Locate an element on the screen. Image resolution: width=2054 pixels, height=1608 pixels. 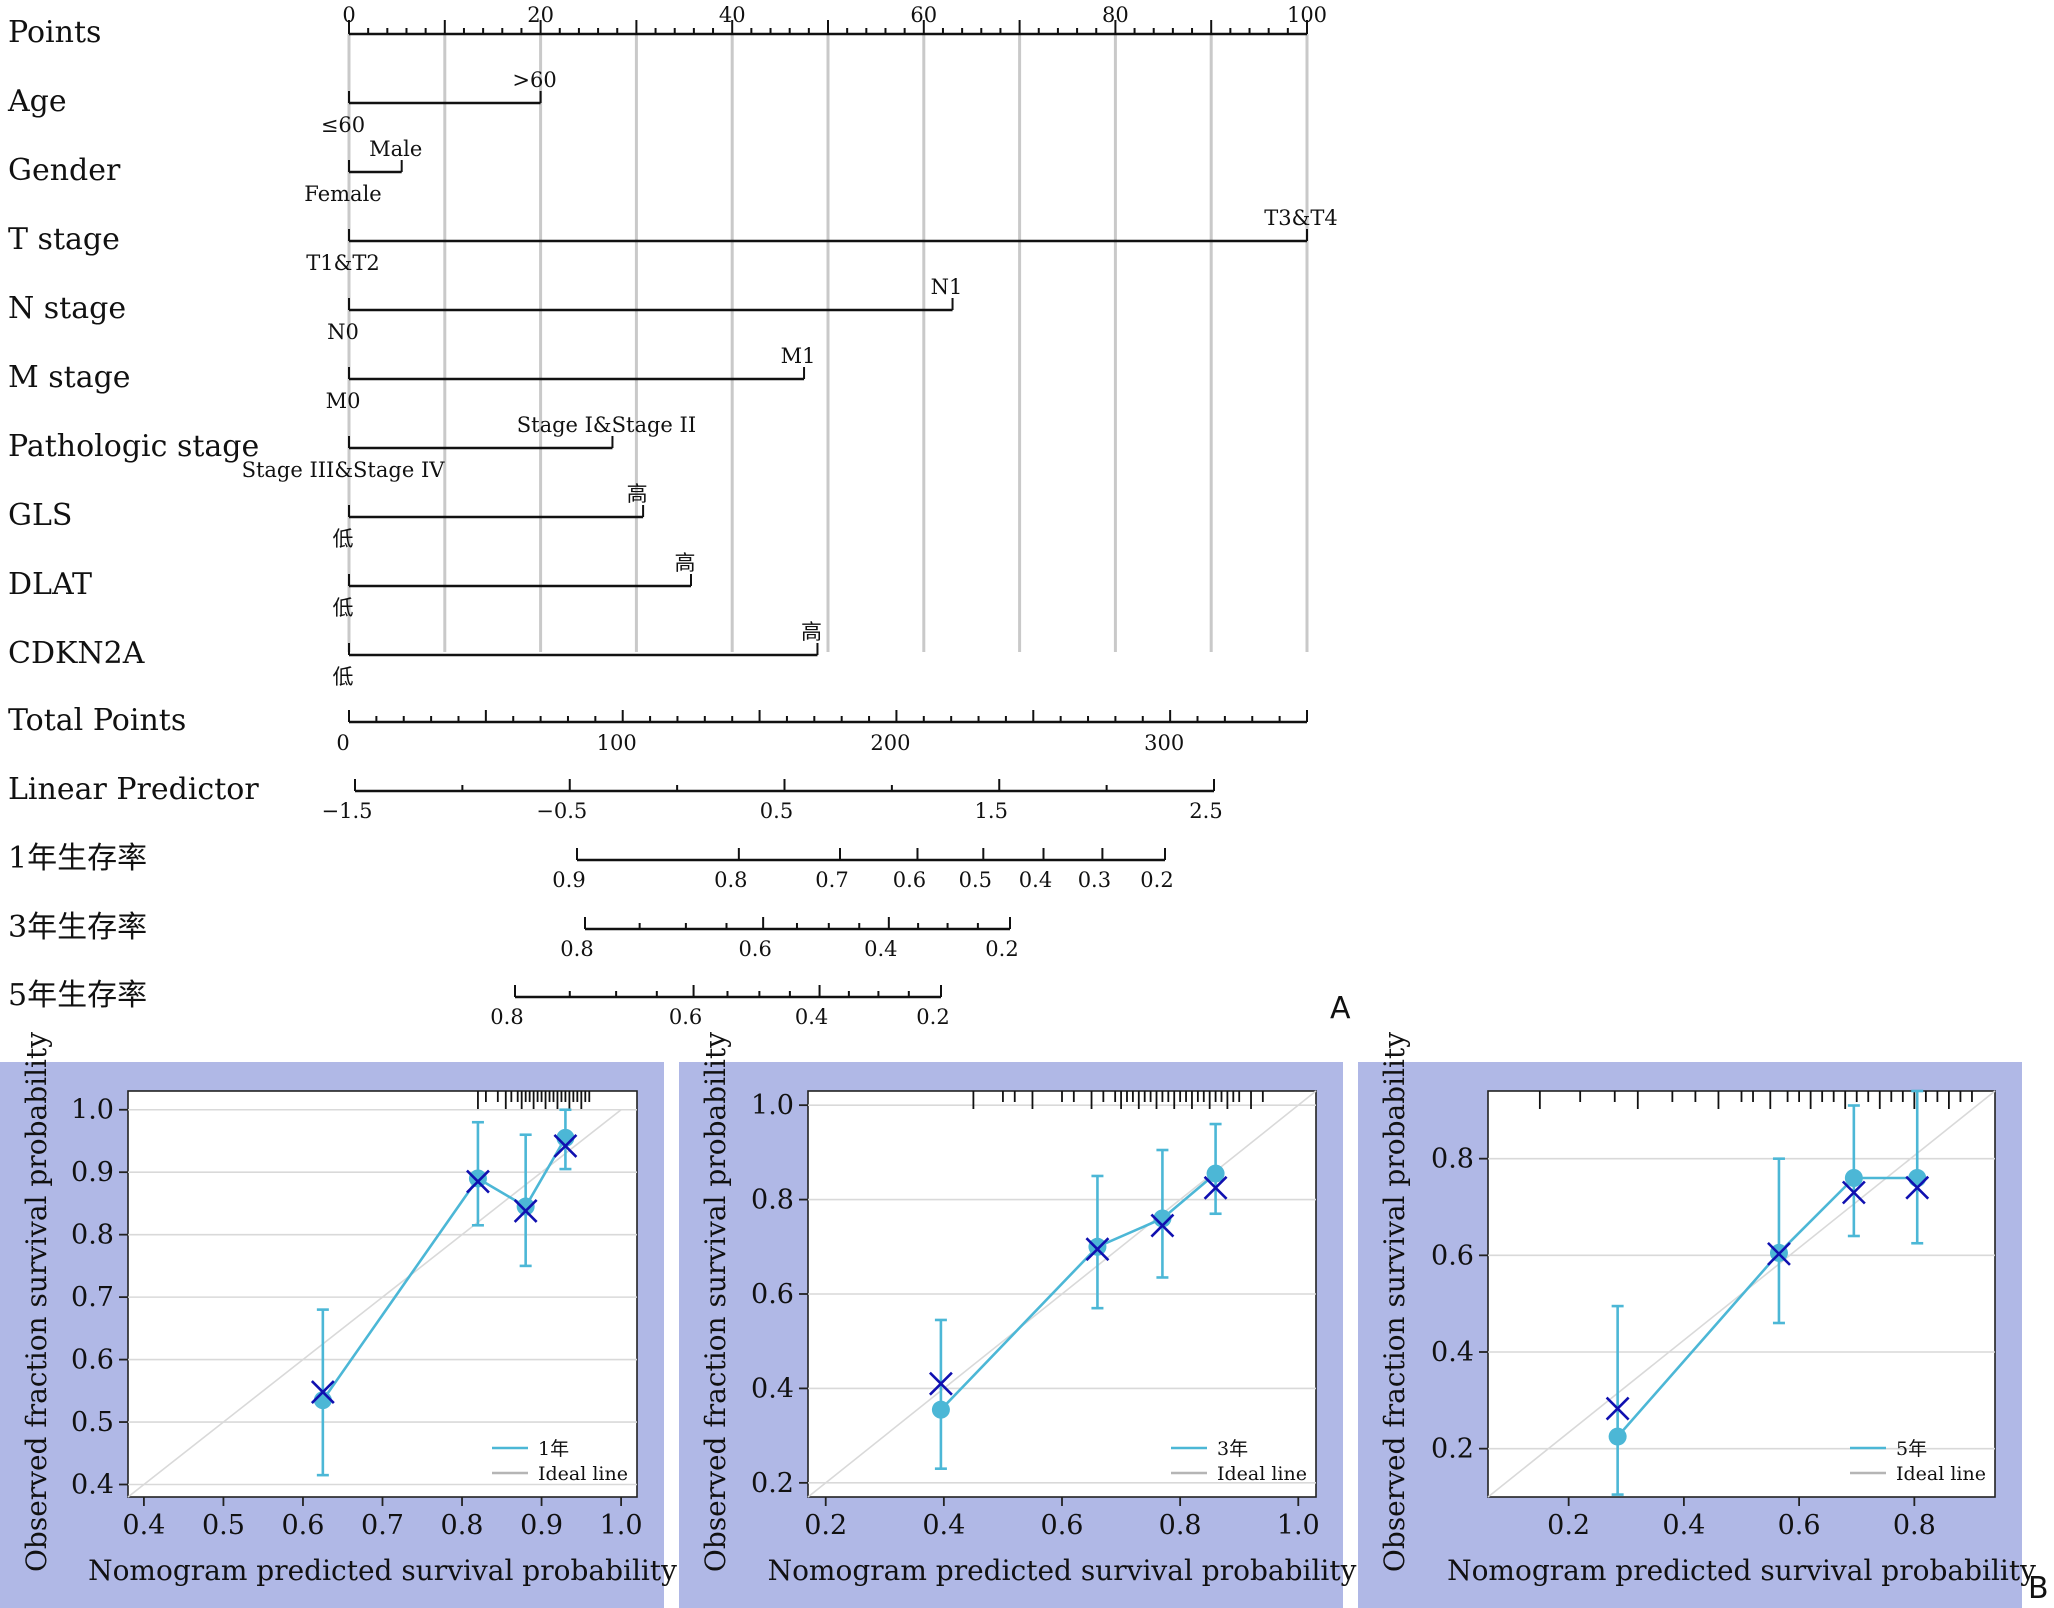
points-label: Points is located at coordinates (54, 32).